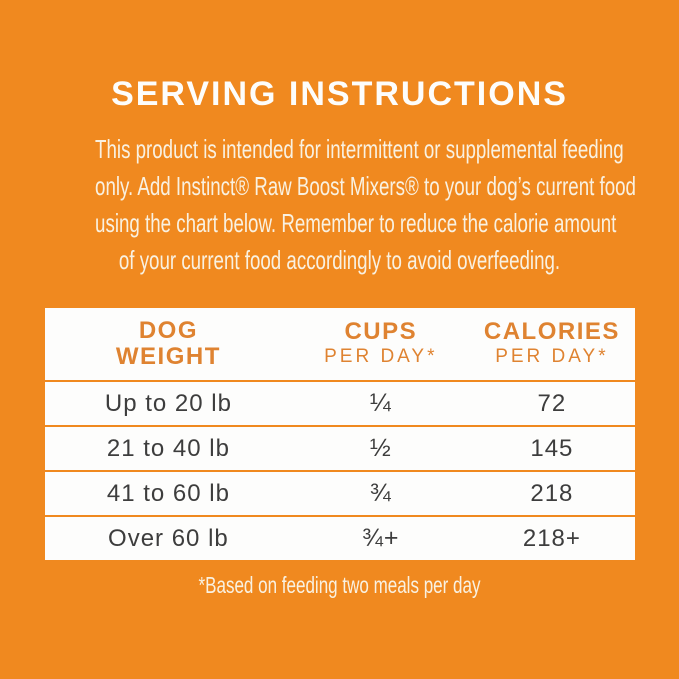 The height and width of the screenshot is (679, 679). I want to click on footnote: *Based on feeding two meals per day, so click(339, 585).